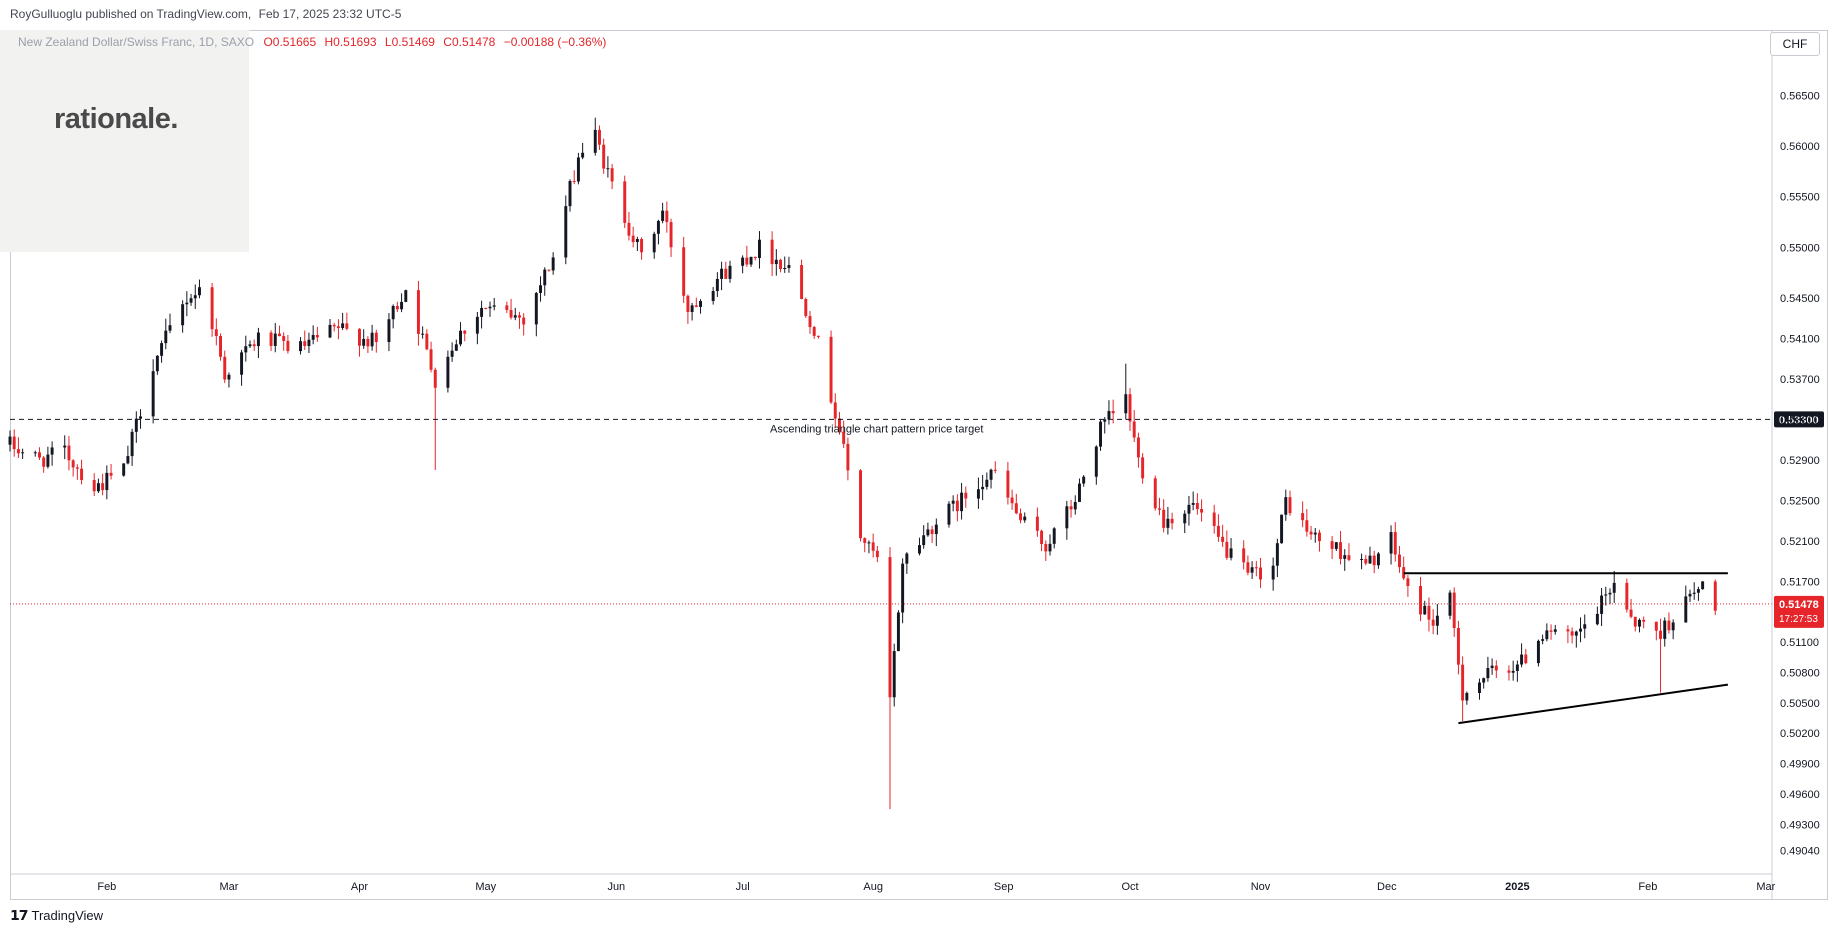 Image resolution: width=1835 pixels, height=931 pixels. What do you see at coordinates (1387, 887) in the screenshot?
I see `x-tick-label: Dec` at bounding box center [1387, 887].